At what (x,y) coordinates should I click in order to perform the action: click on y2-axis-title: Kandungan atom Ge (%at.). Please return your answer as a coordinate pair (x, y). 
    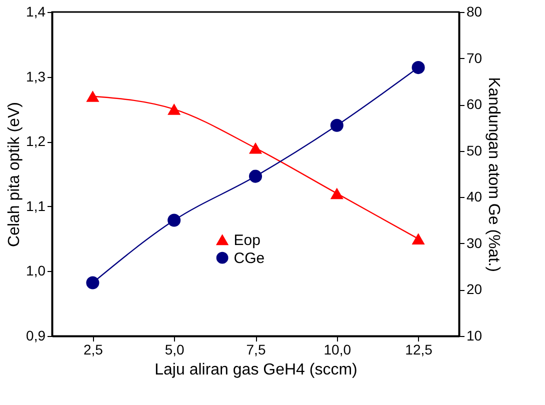
    Looking at the image, I should click on (493, 174).